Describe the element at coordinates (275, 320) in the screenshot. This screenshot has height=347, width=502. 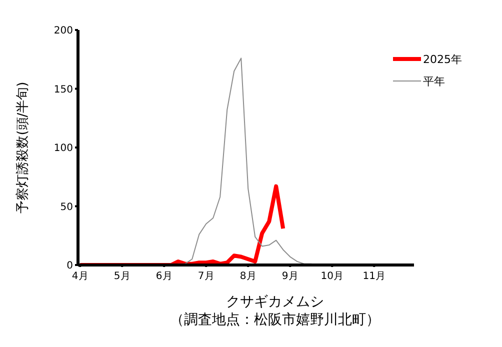
I see `text: （調査地点：松阪市嬉野川北町）` at that location.